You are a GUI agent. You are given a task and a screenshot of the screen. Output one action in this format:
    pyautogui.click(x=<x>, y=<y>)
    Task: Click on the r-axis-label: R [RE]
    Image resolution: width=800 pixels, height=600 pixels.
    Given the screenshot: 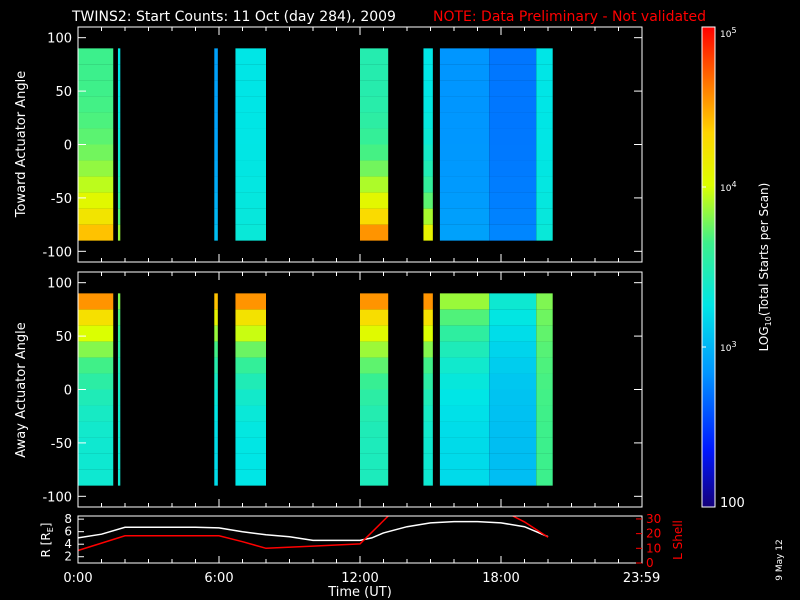 What is the action you would take?
    pyautogui.click(x=47, y=540)
    